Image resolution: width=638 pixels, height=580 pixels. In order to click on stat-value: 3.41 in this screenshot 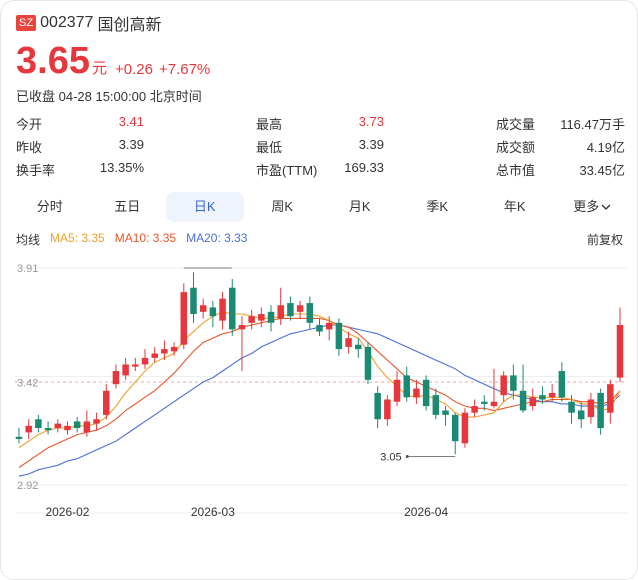, I will do `click(131, 121)`.